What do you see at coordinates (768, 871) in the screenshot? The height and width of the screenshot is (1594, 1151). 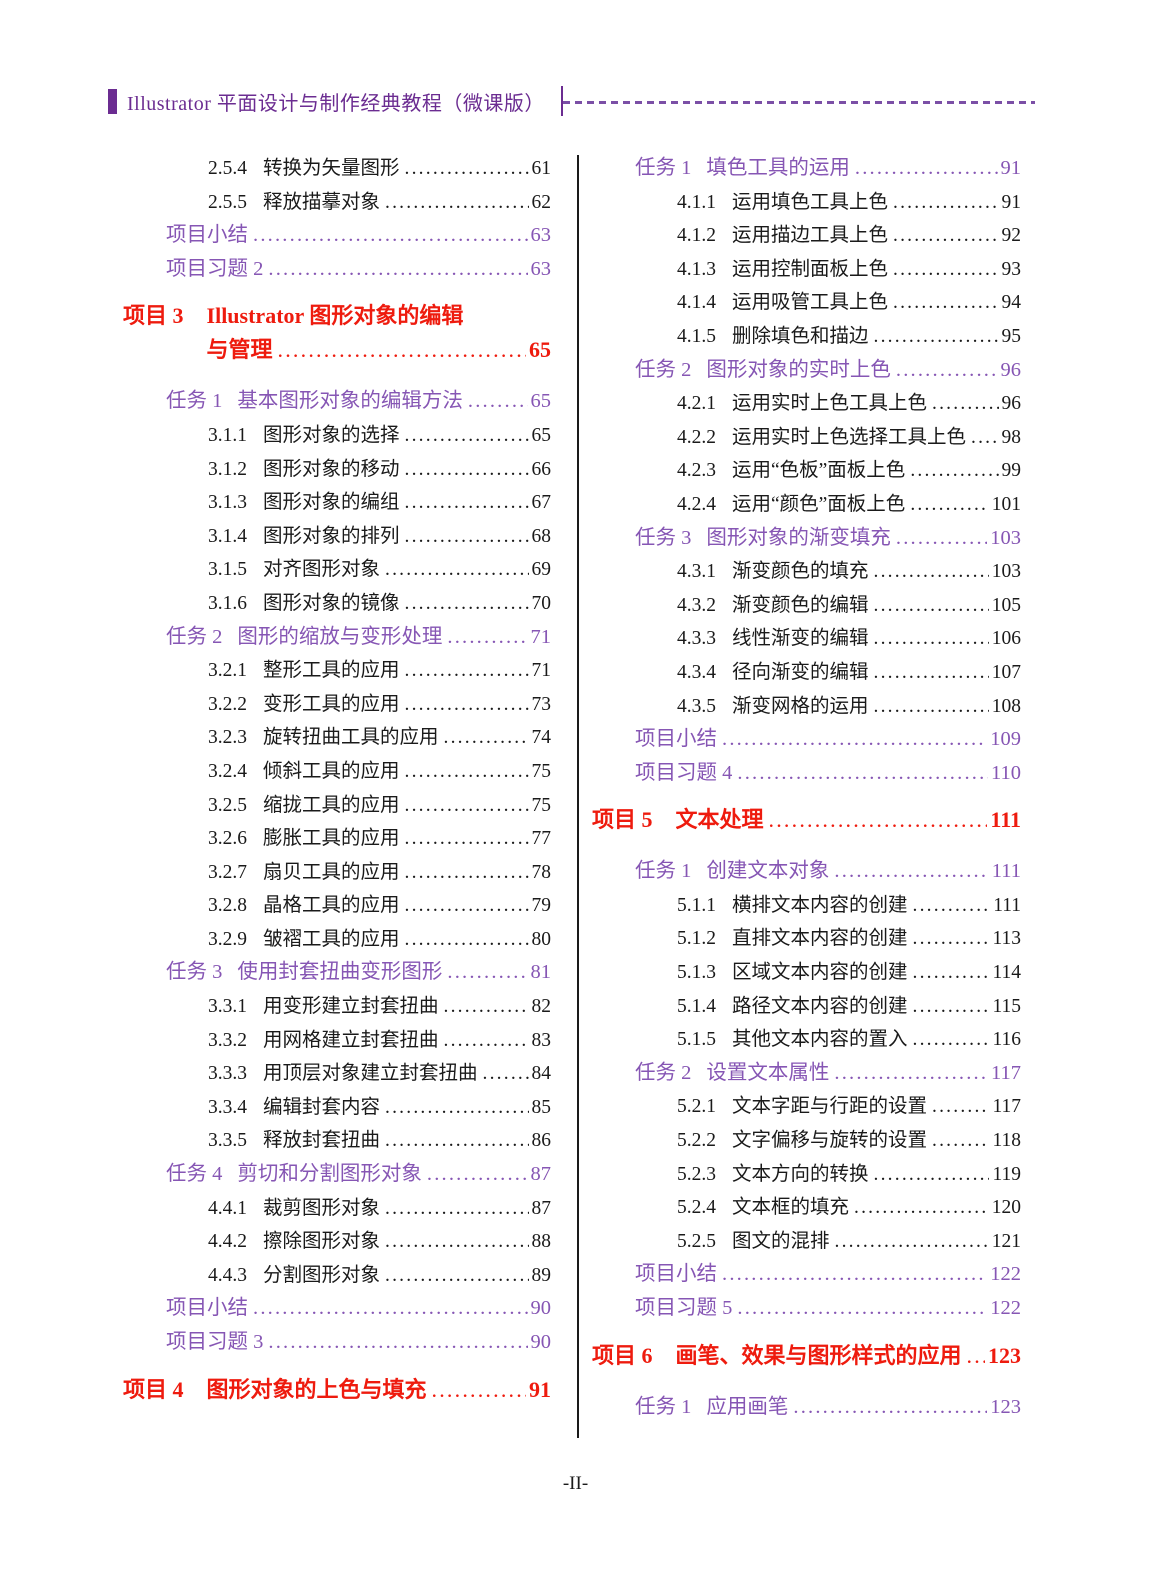 I see `entry-label: 创建文本对象` at bounding box center [768, 871].